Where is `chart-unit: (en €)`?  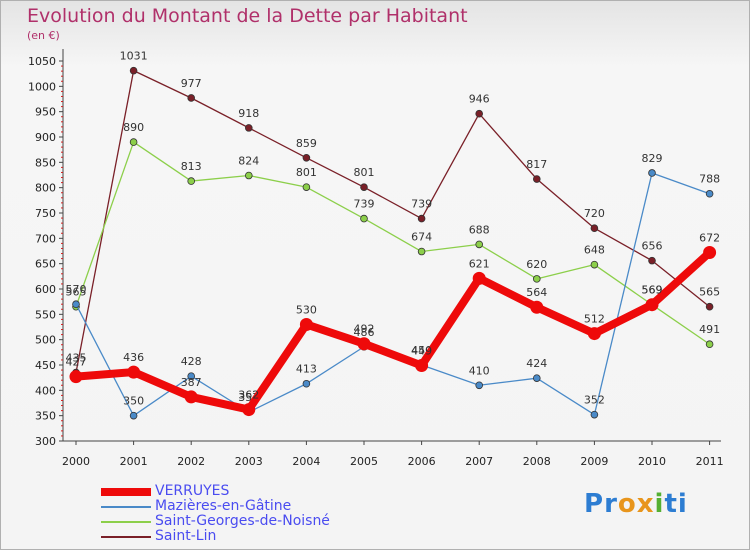 chart-unit: (en €) is located at coordinates (43, 35).